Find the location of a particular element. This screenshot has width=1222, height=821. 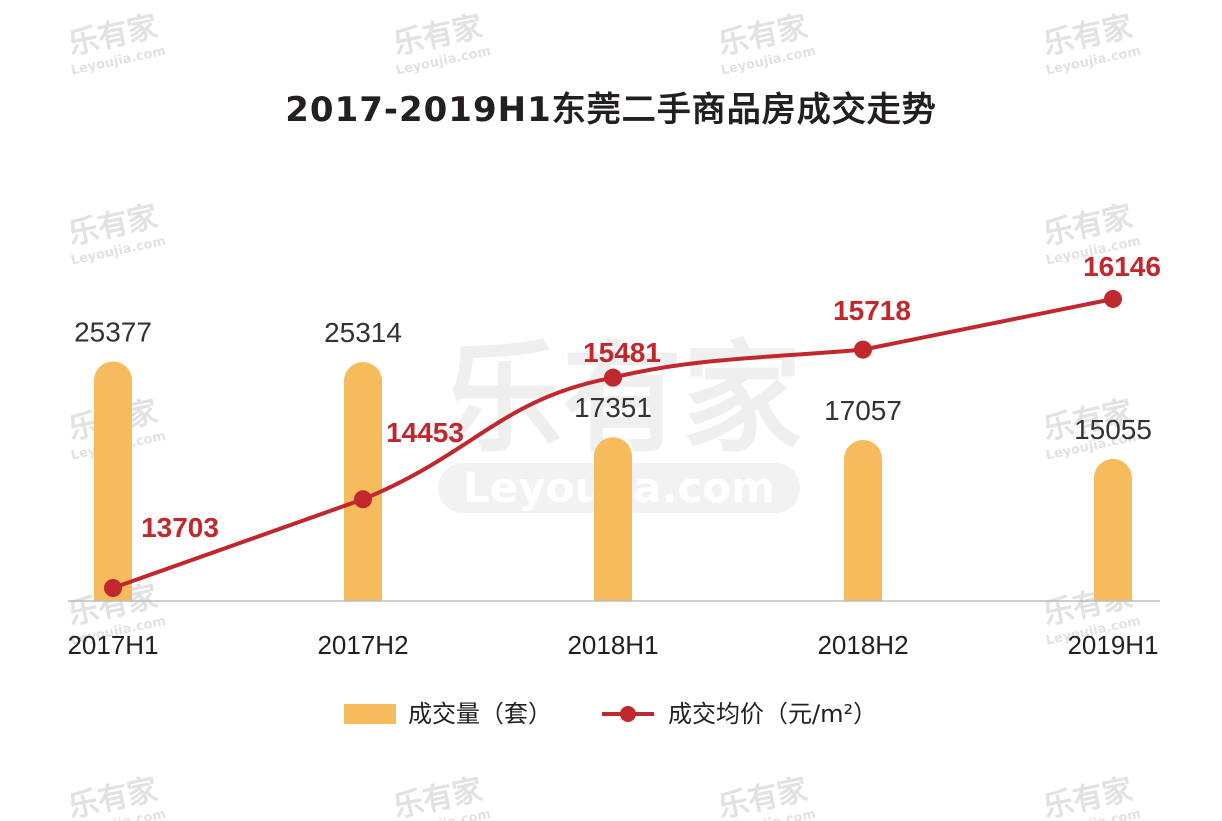

price-point-2017H2 is located at coordinates (363, 499).